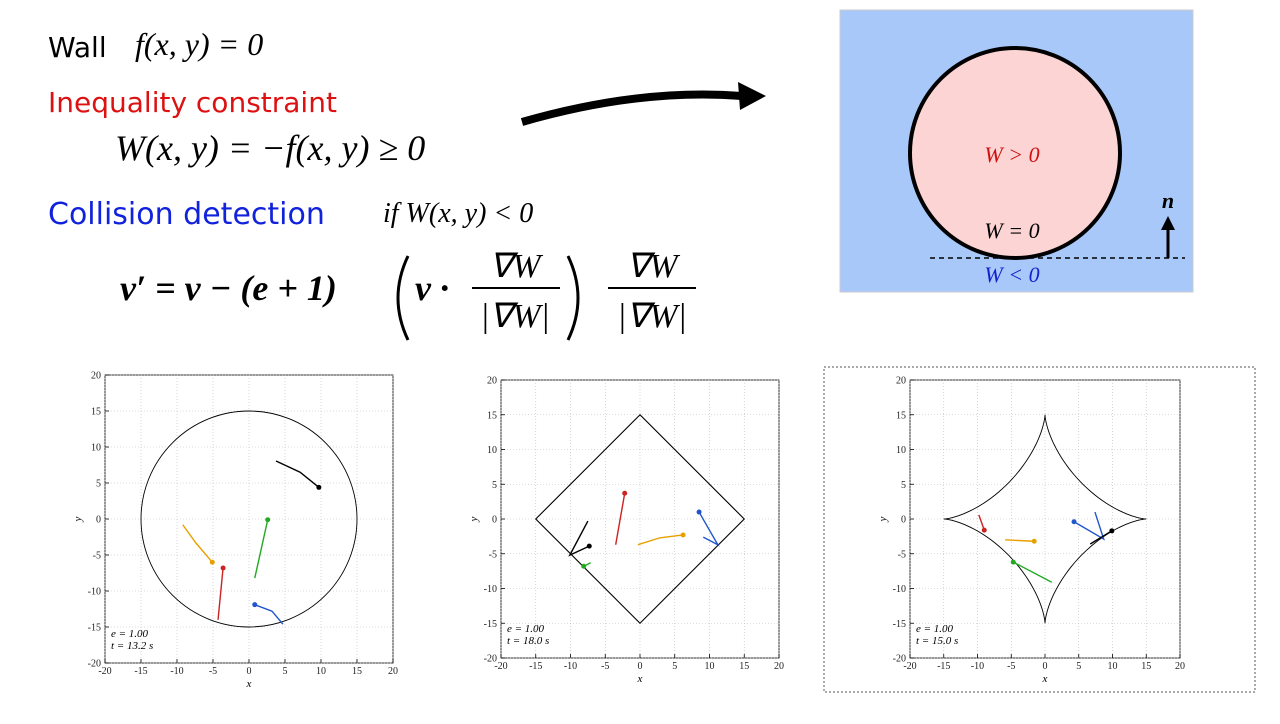 Image resolution: width=1280 pixels, height=724 pixels. Describe the element at coordinates (199, 44) in the screenshot. I see `wall-equation: f(x, y) = 0` at that location.